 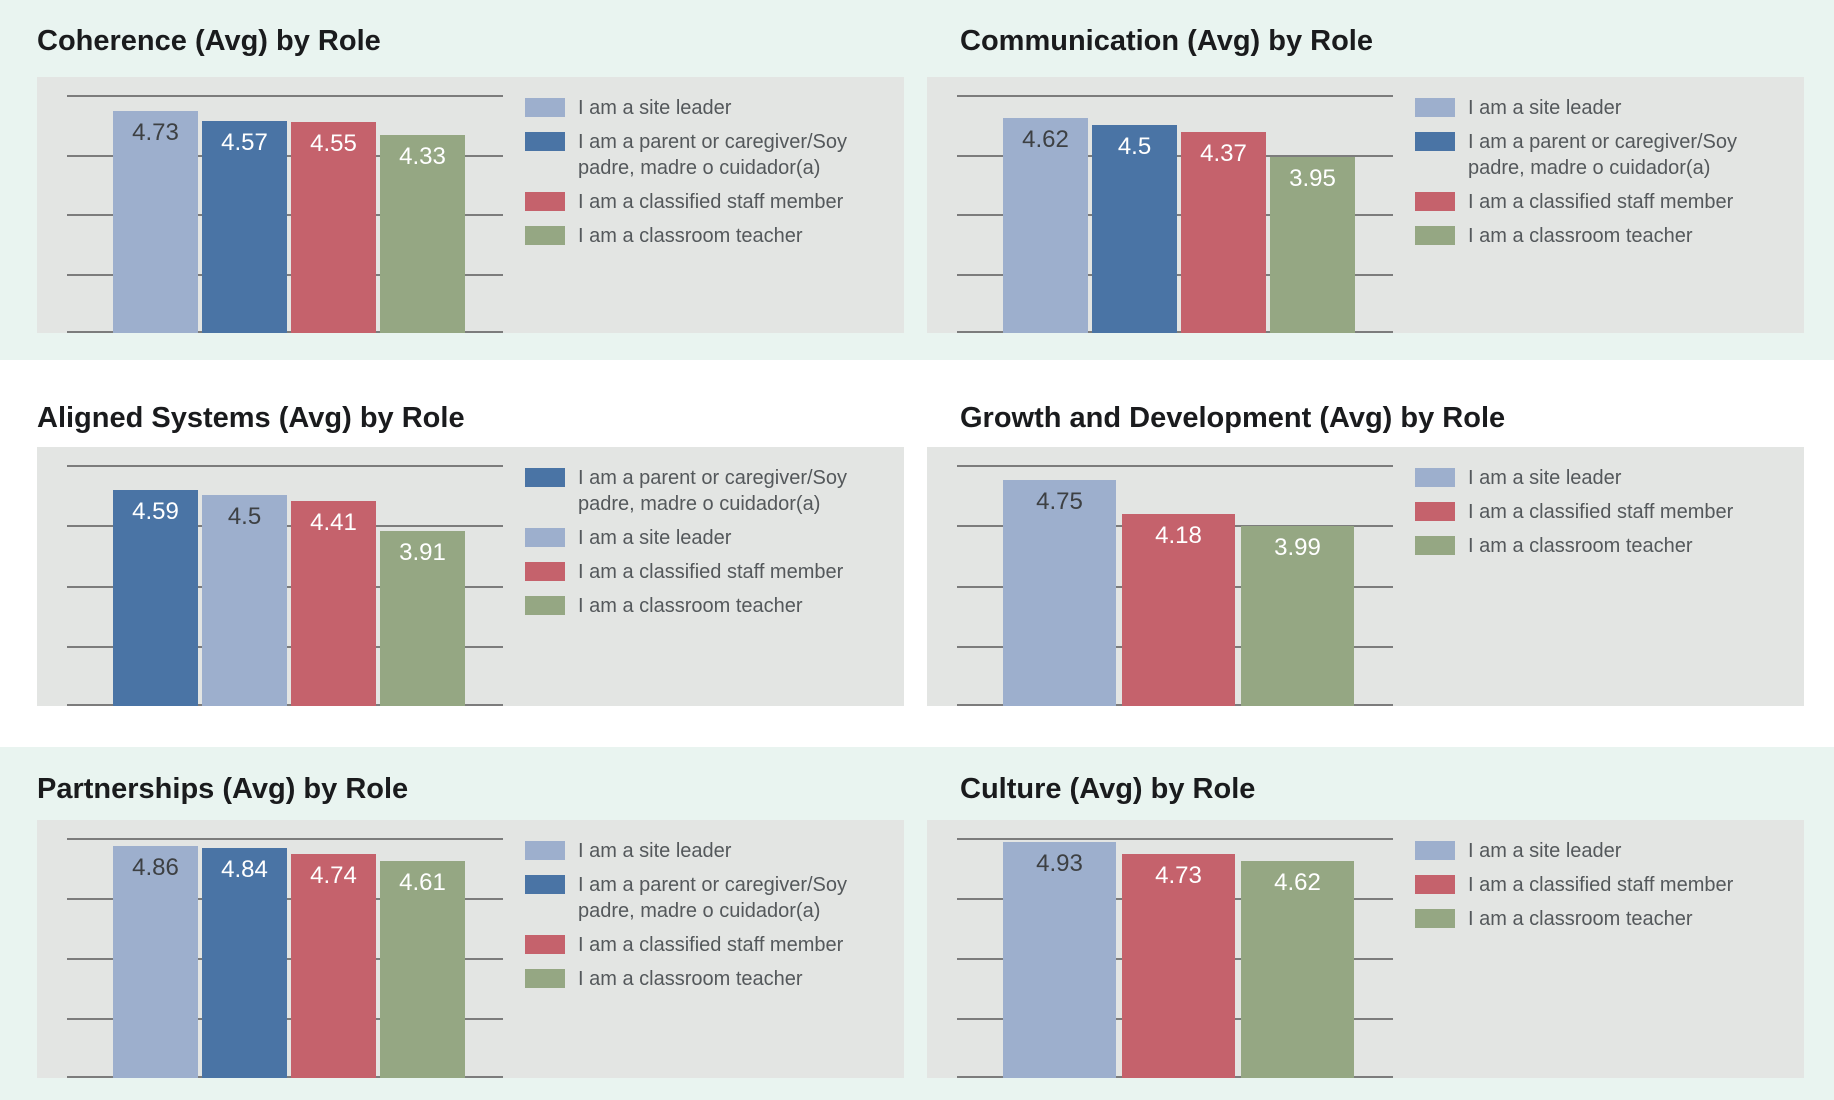 I want to click on bar-aligned-systems-site_leader: 4.5, so click(x=244, y=600).